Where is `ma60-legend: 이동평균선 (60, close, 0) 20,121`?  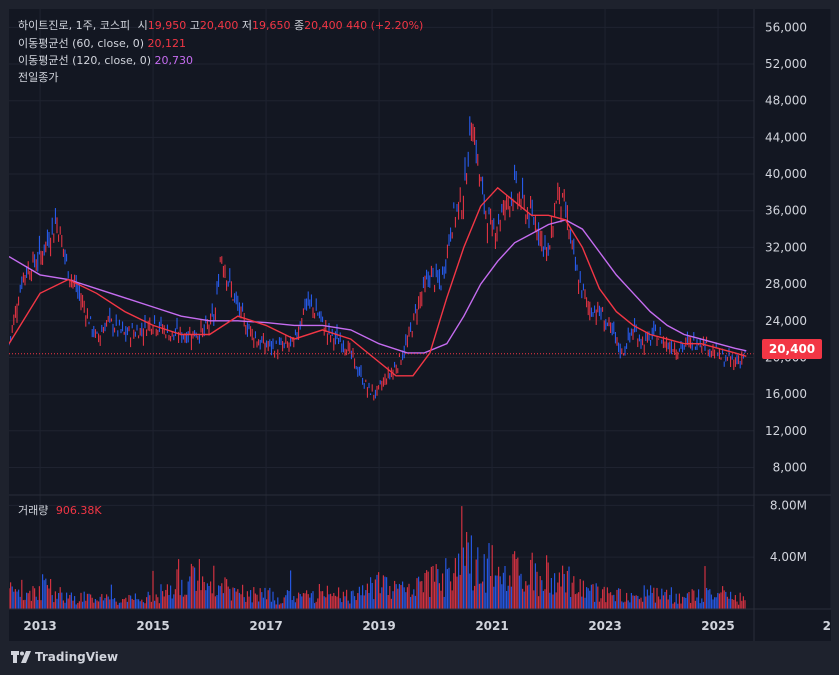 ma60-legend: 이동평균선 (60, close, 0) 20,121 is located at coordinates (102, 44).